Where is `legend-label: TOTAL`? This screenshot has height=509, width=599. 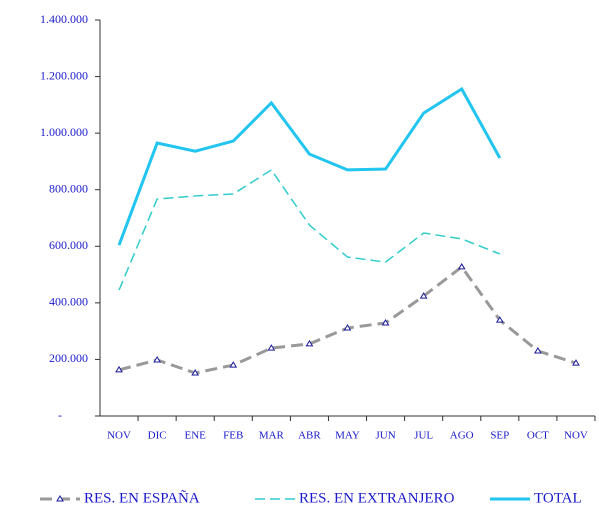 legend-label: TOTAL is located at coordinates (558, 498).